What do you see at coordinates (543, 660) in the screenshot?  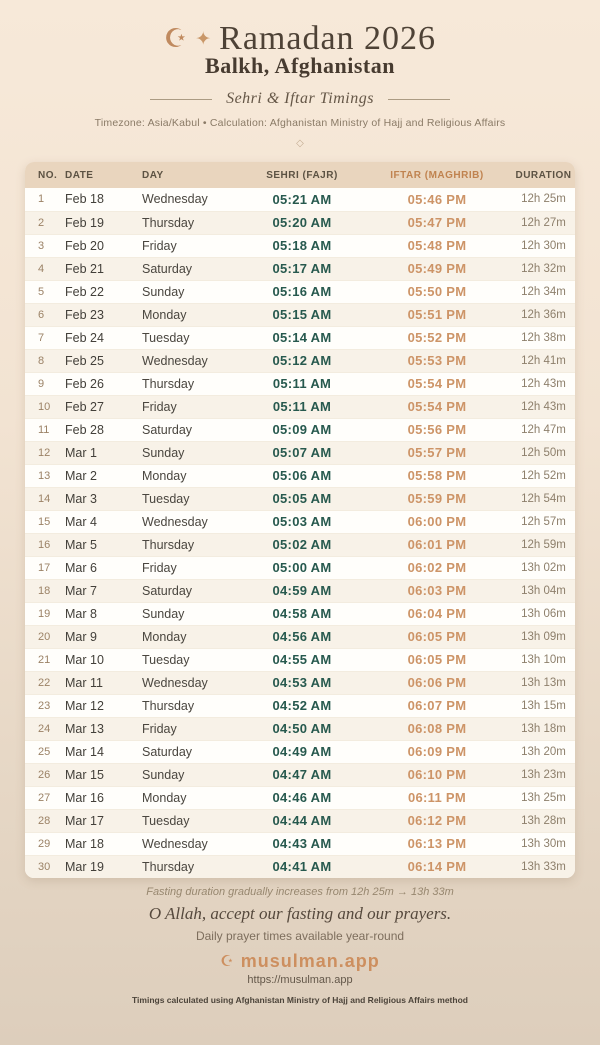 I see `cell-duration: 13h 10m` at bounding box center [543, 660].